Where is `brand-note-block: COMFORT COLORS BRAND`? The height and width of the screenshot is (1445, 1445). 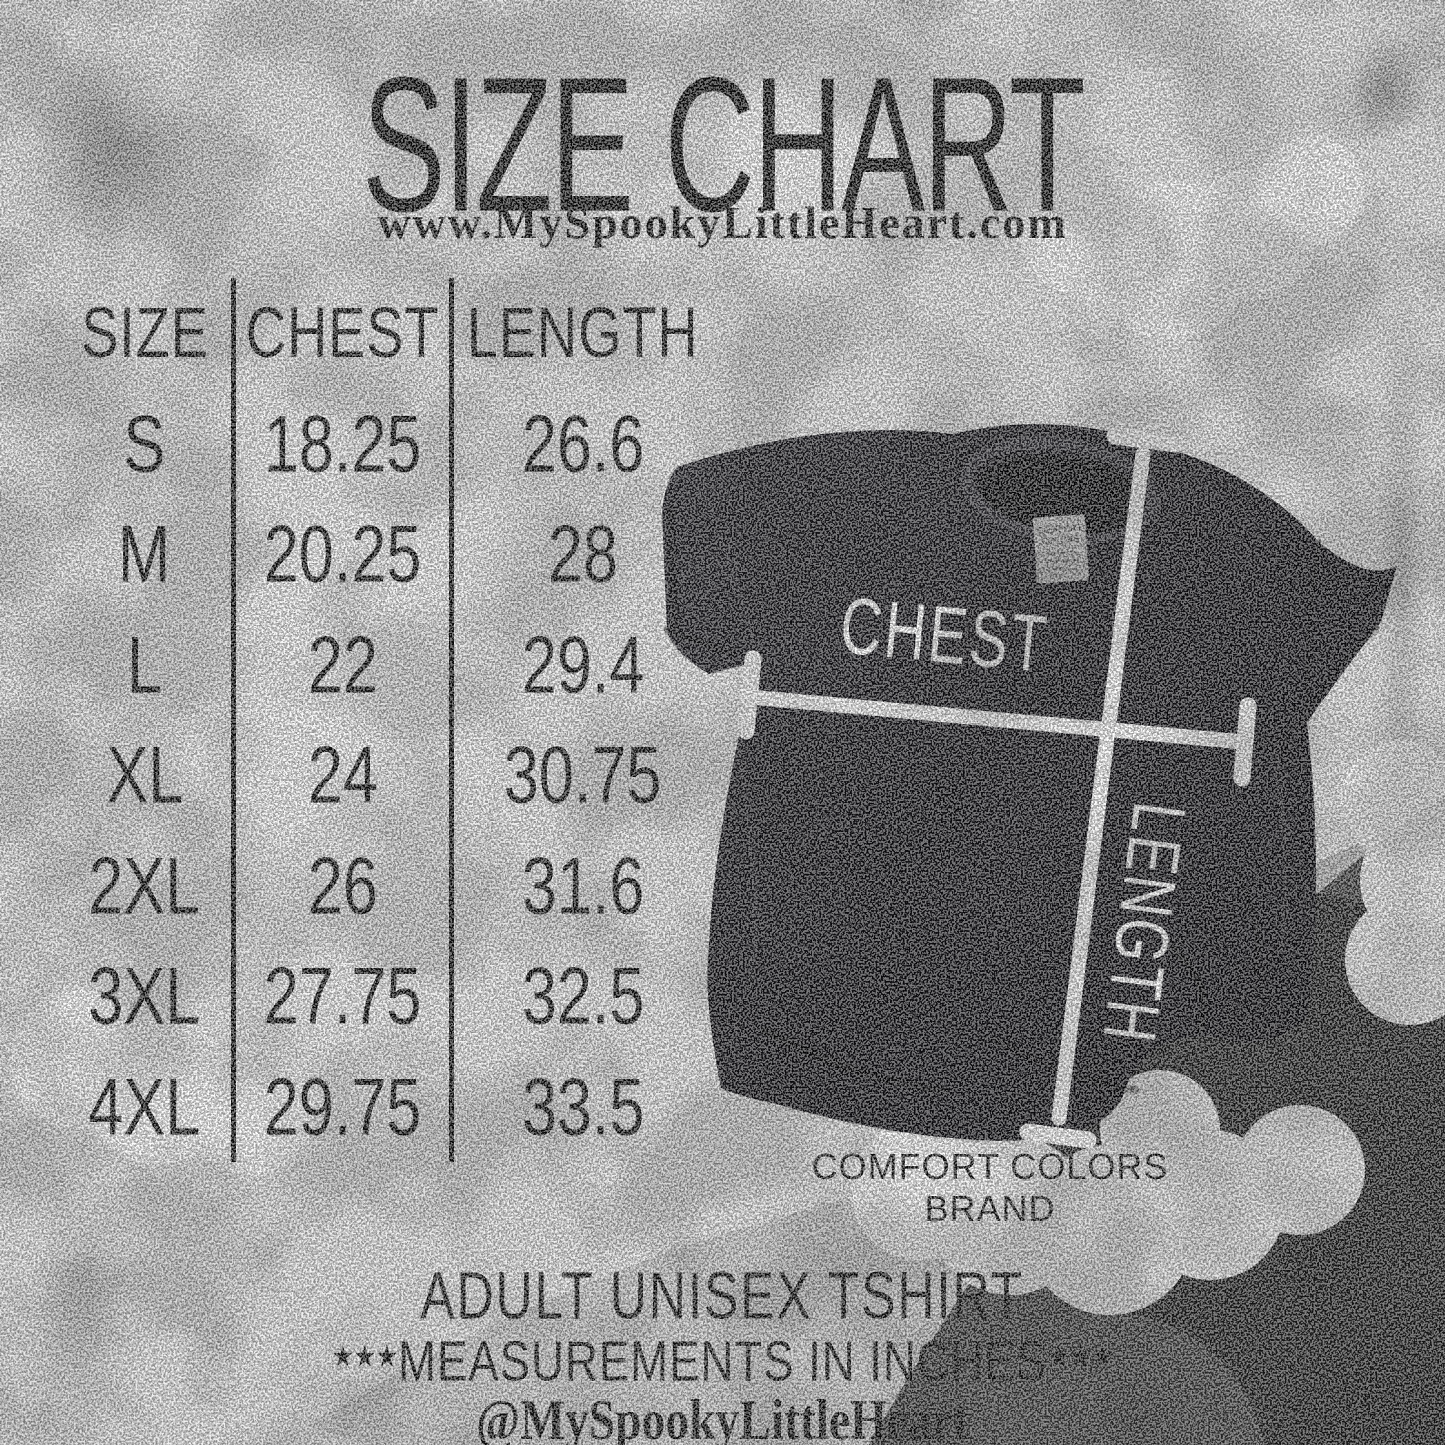 brand-note-block: COMFORT COLORS BRAND is located at coordinates (990, 1188).